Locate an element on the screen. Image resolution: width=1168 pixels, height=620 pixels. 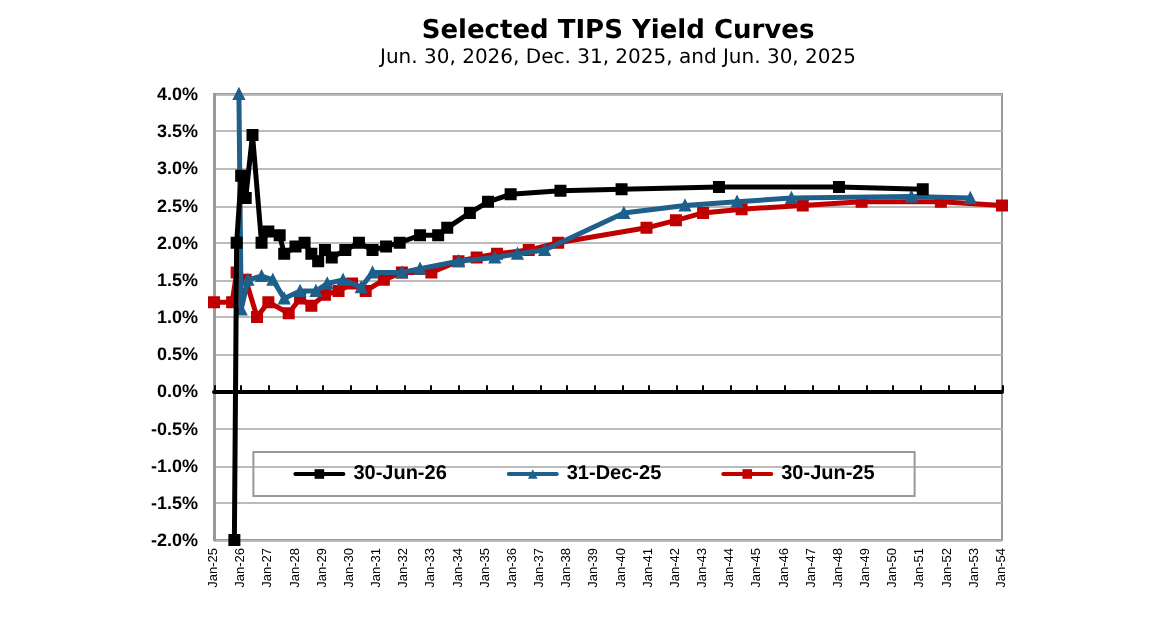
chart-subtitle: Jun. 30, 2026, Dec. 31, 2025, and Jun. 30, 2025 is located at coordinates (617, 58).